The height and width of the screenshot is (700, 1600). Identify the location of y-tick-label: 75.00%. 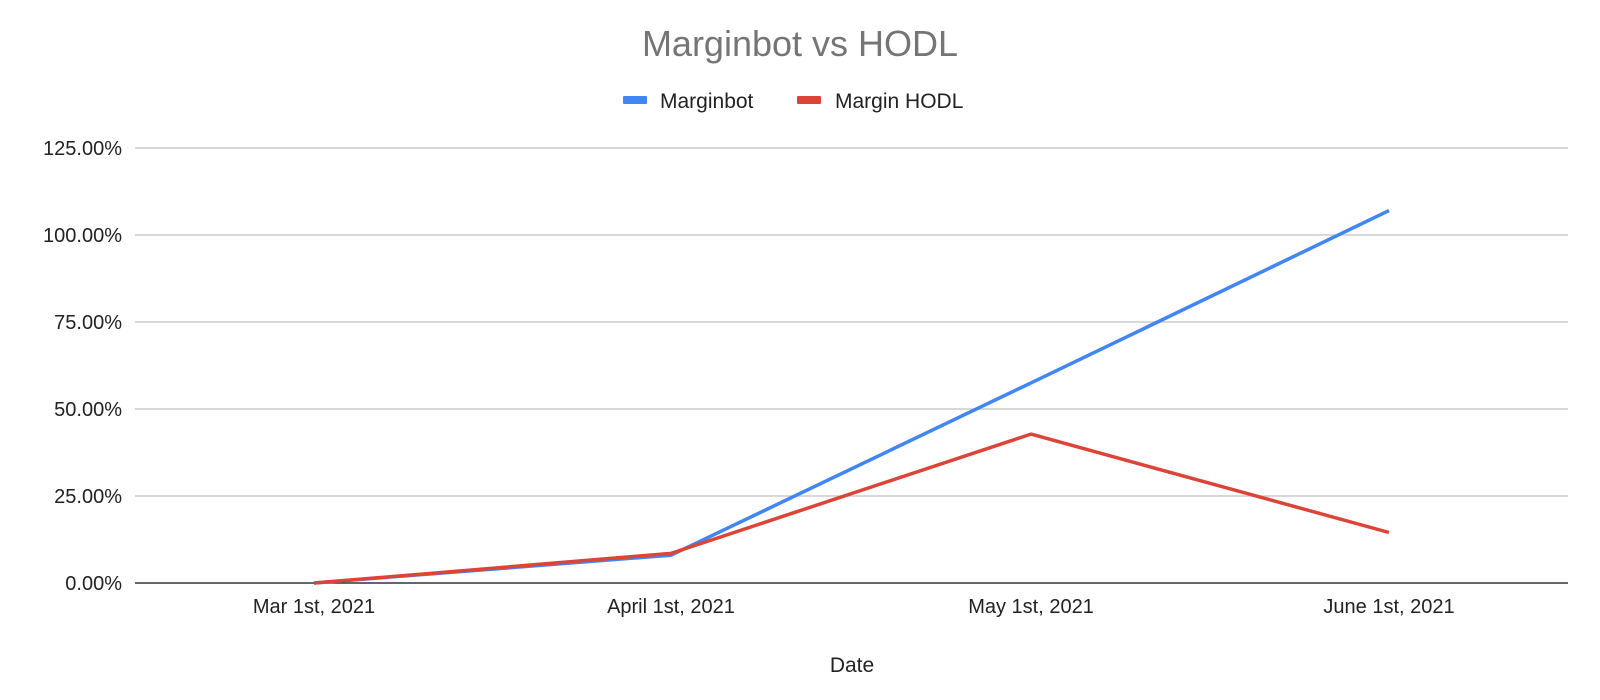
(88, 323).